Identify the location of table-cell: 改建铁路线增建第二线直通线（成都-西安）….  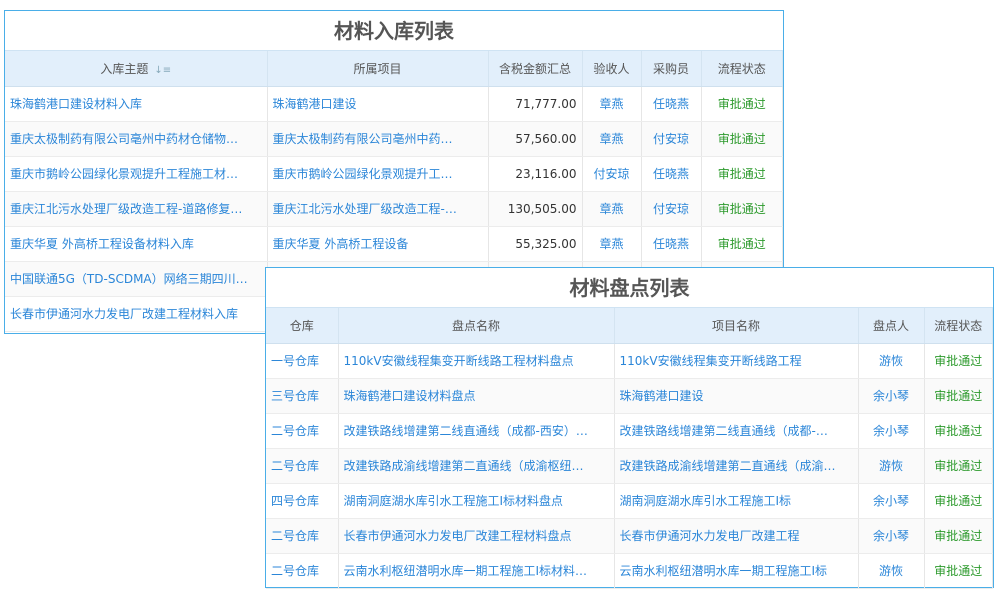
(476, 431).